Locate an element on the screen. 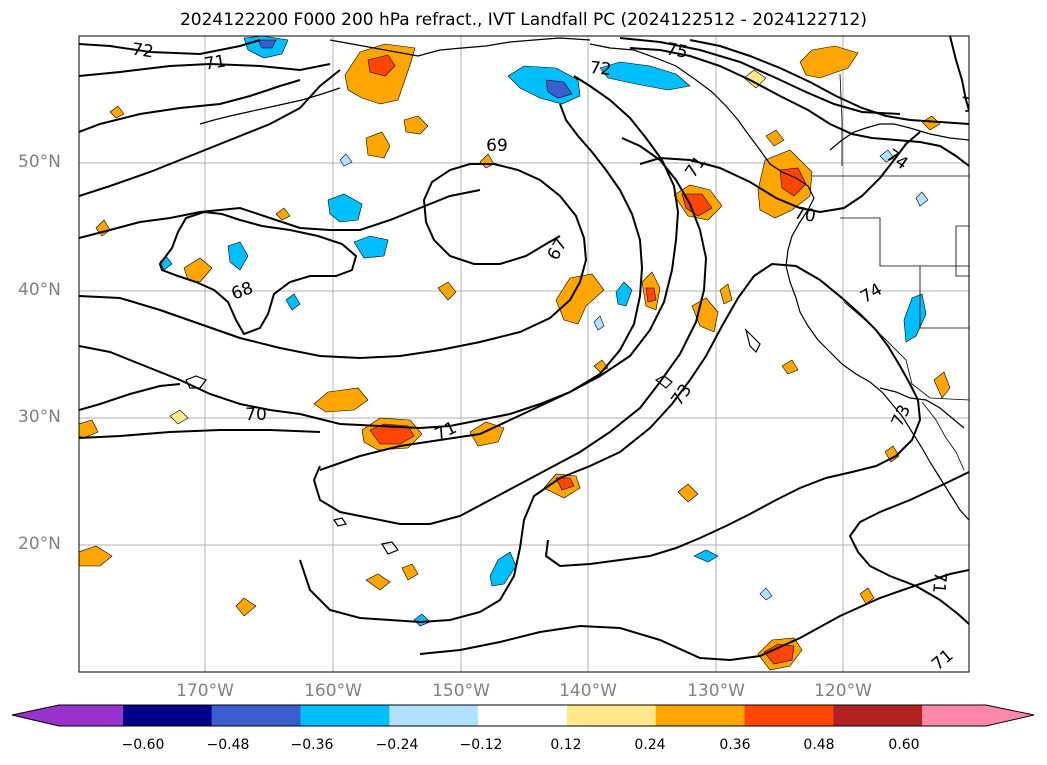 The height and width of the screenshot is (765, 1047). colorbar-tick-label: −0.12 is located at coordinates (481, 745).